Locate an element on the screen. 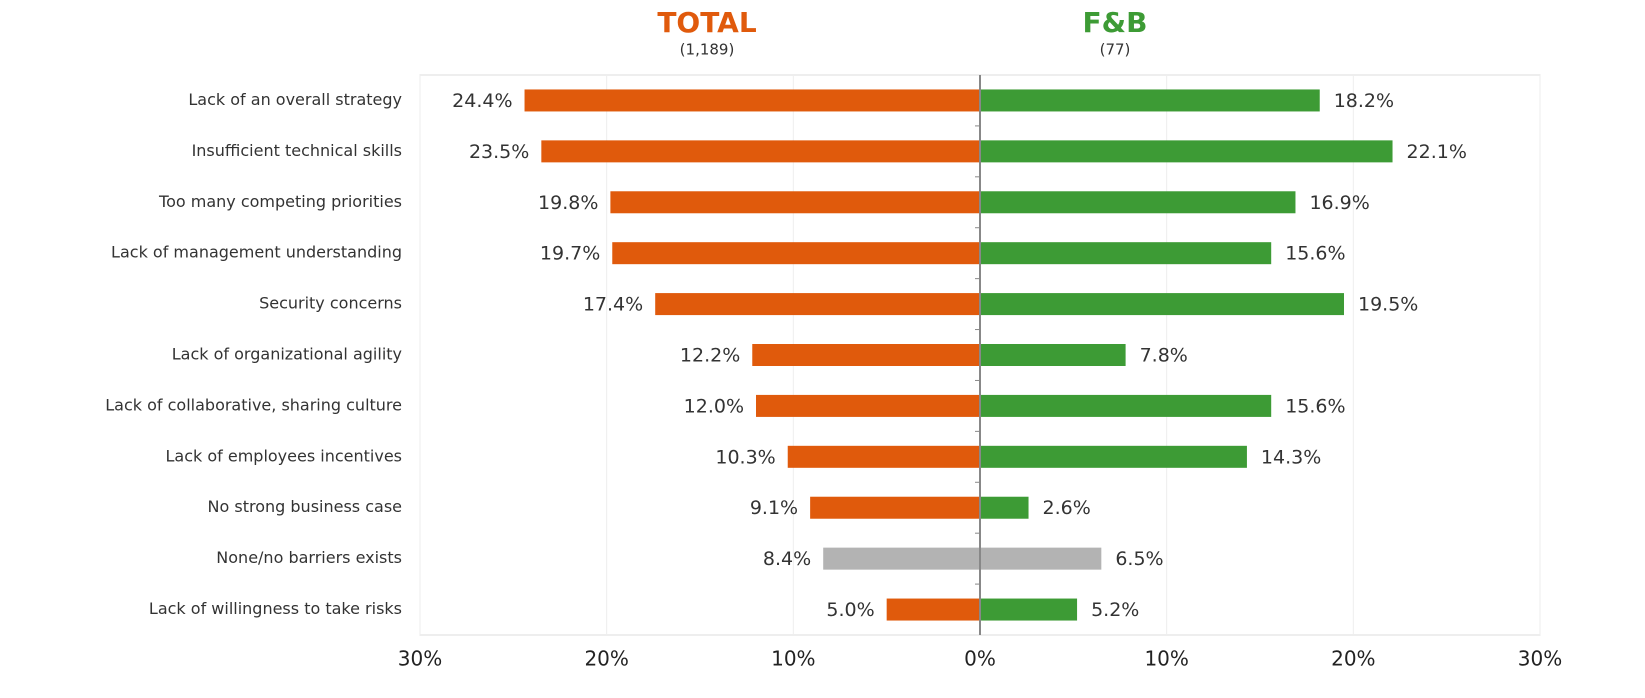 Image resolution: width=1645 pixels, height=698 pixels. value-label: 5.0% is located at coordinates (850, 610).